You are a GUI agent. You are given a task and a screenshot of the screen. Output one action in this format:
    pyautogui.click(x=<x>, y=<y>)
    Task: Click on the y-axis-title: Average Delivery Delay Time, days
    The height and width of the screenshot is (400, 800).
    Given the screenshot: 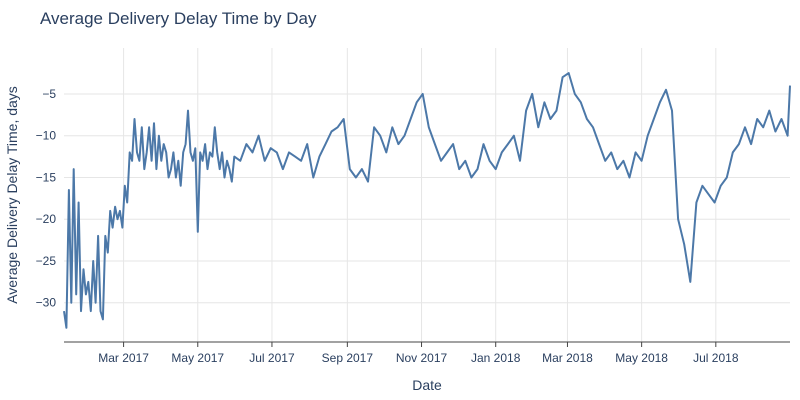 What is the action you would take?
    pyautogui.click(x=12, y=195)
    